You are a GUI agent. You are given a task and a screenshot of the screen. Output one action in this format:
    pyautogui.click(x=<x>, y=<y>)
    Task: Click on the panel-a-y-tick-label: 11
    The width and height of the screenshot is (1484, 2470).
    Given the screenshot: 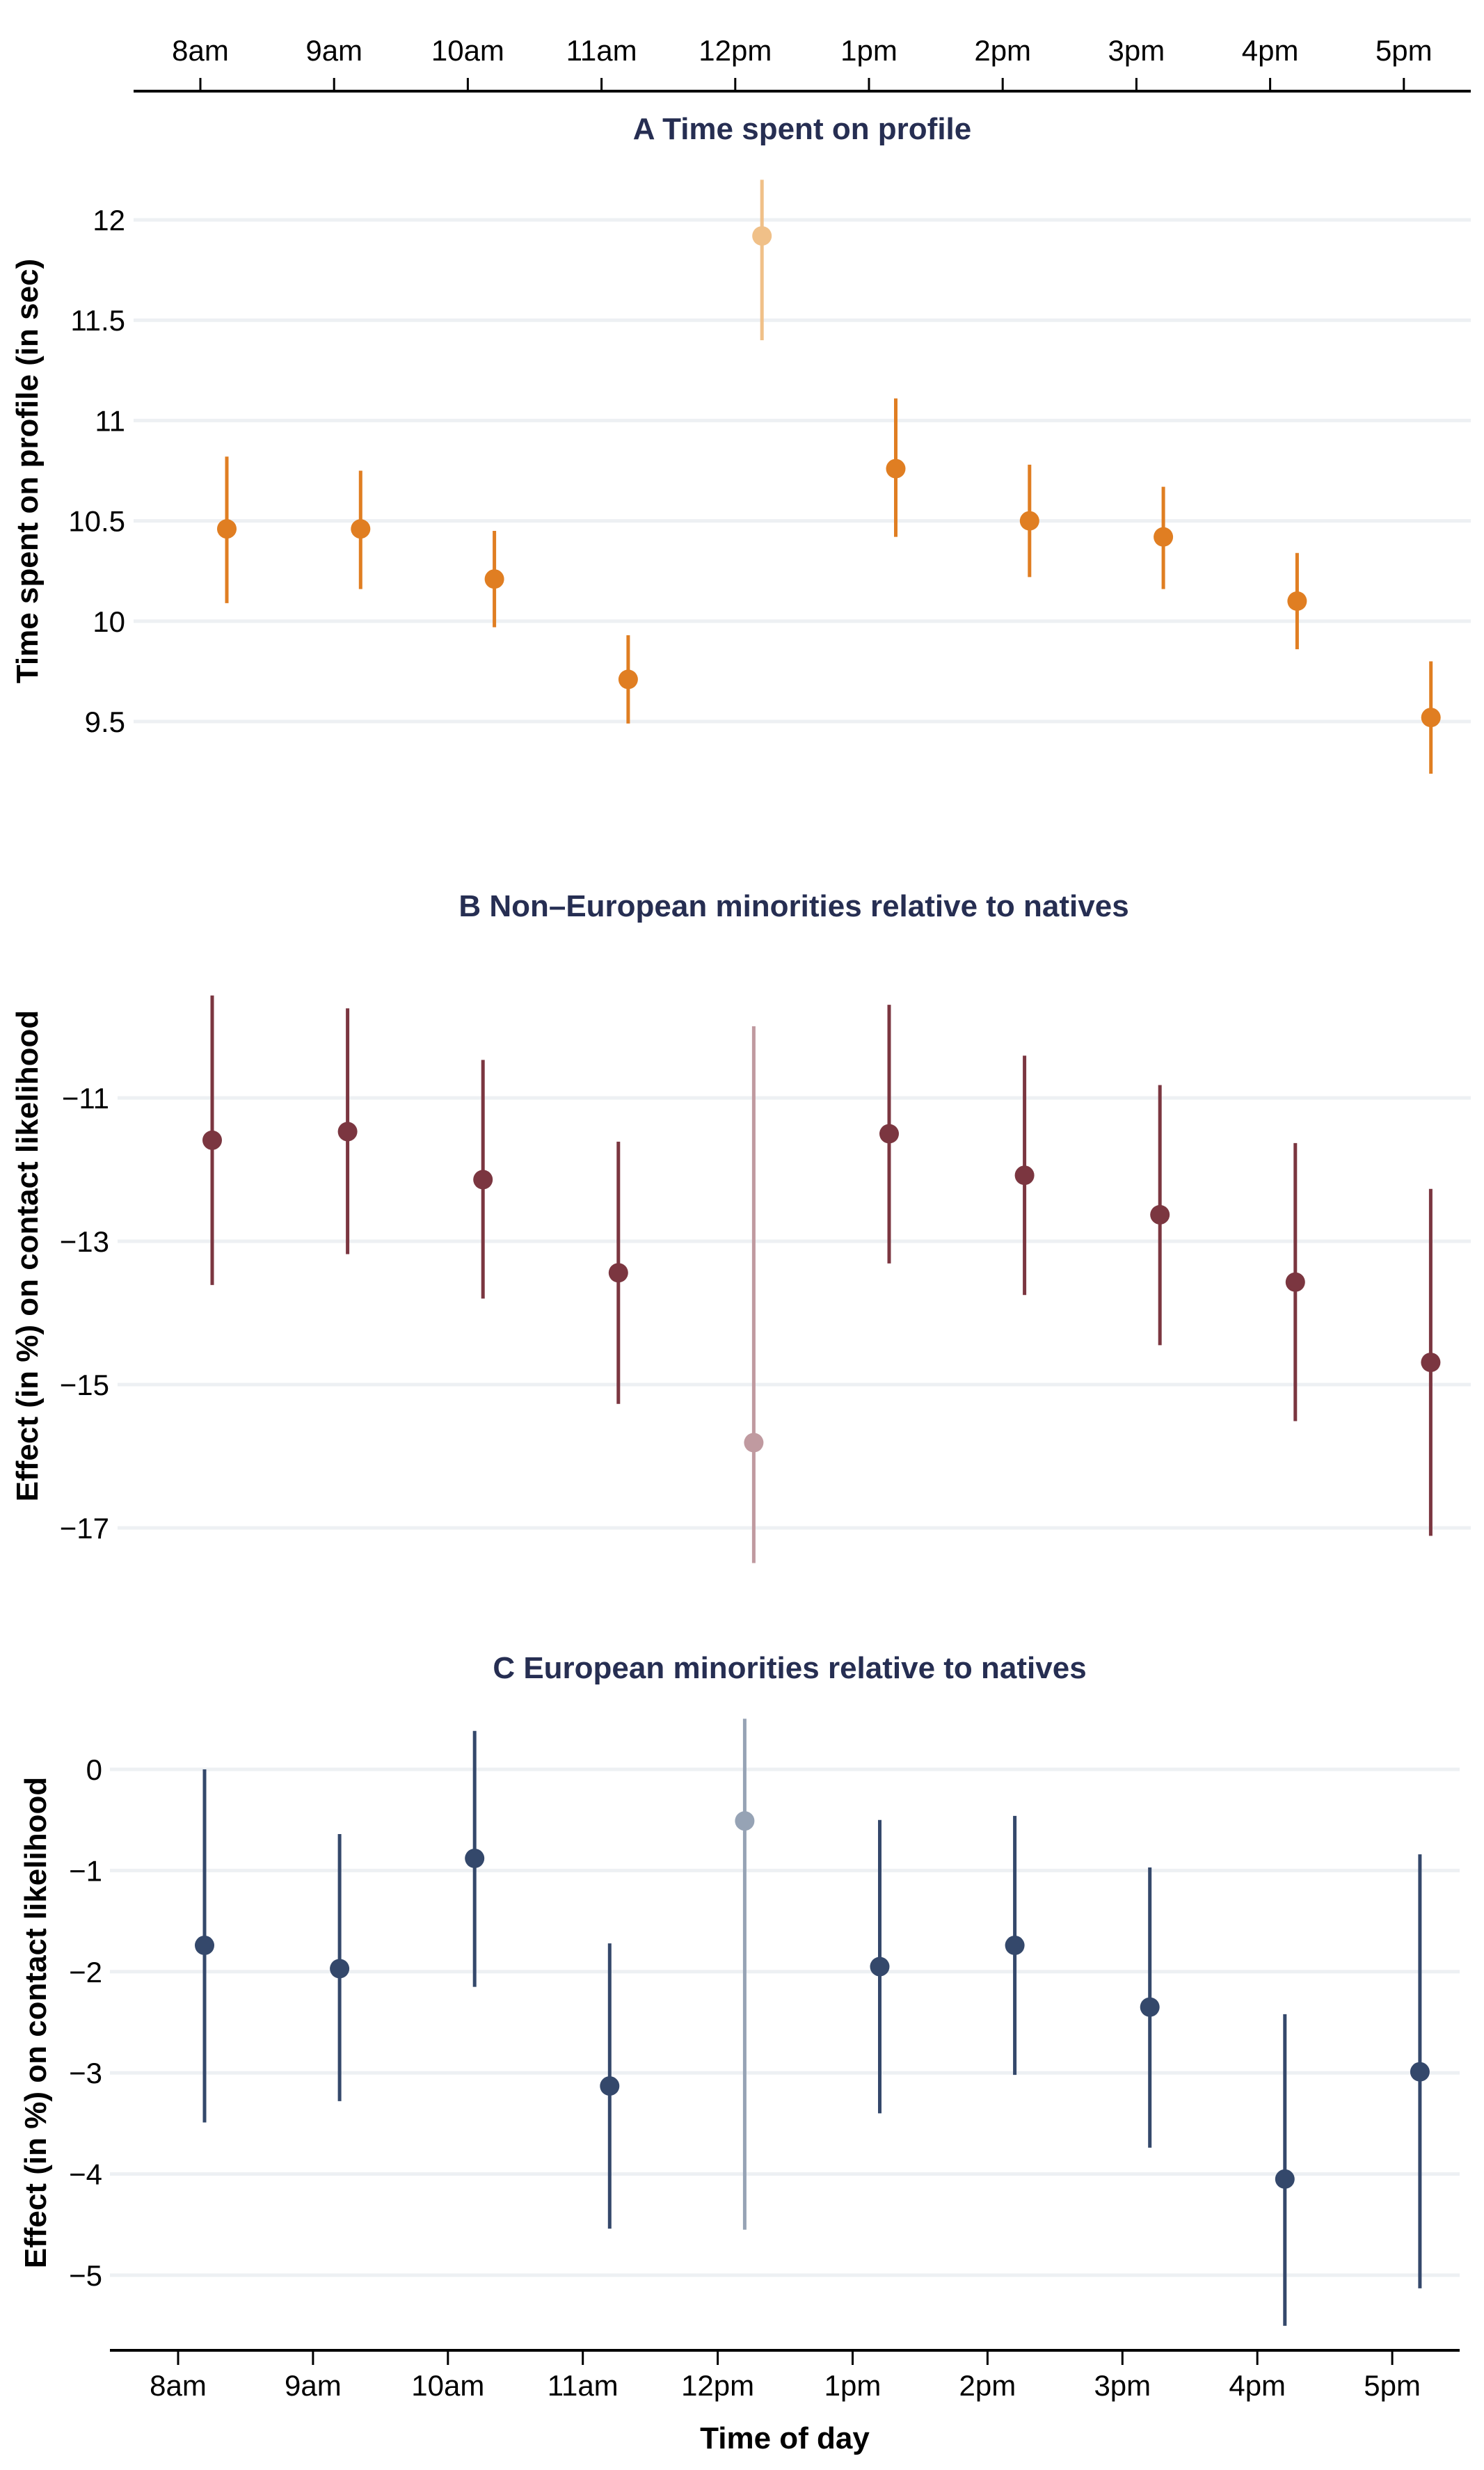 What is the action you would take?
    pyautogui.click(x=110, y=420)
    